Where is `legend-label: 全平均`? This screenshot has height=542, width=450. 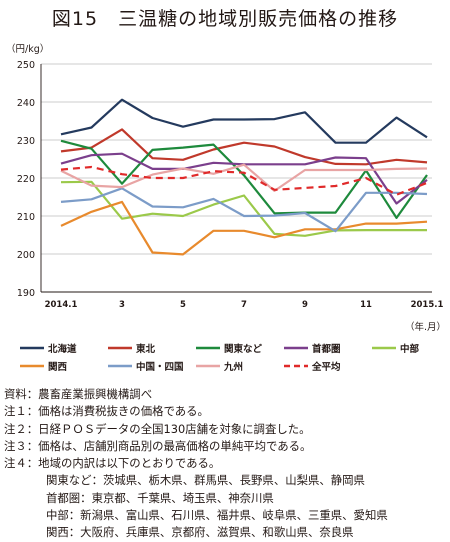 legend-label: 全平均 is located at coordinates (326, 367).